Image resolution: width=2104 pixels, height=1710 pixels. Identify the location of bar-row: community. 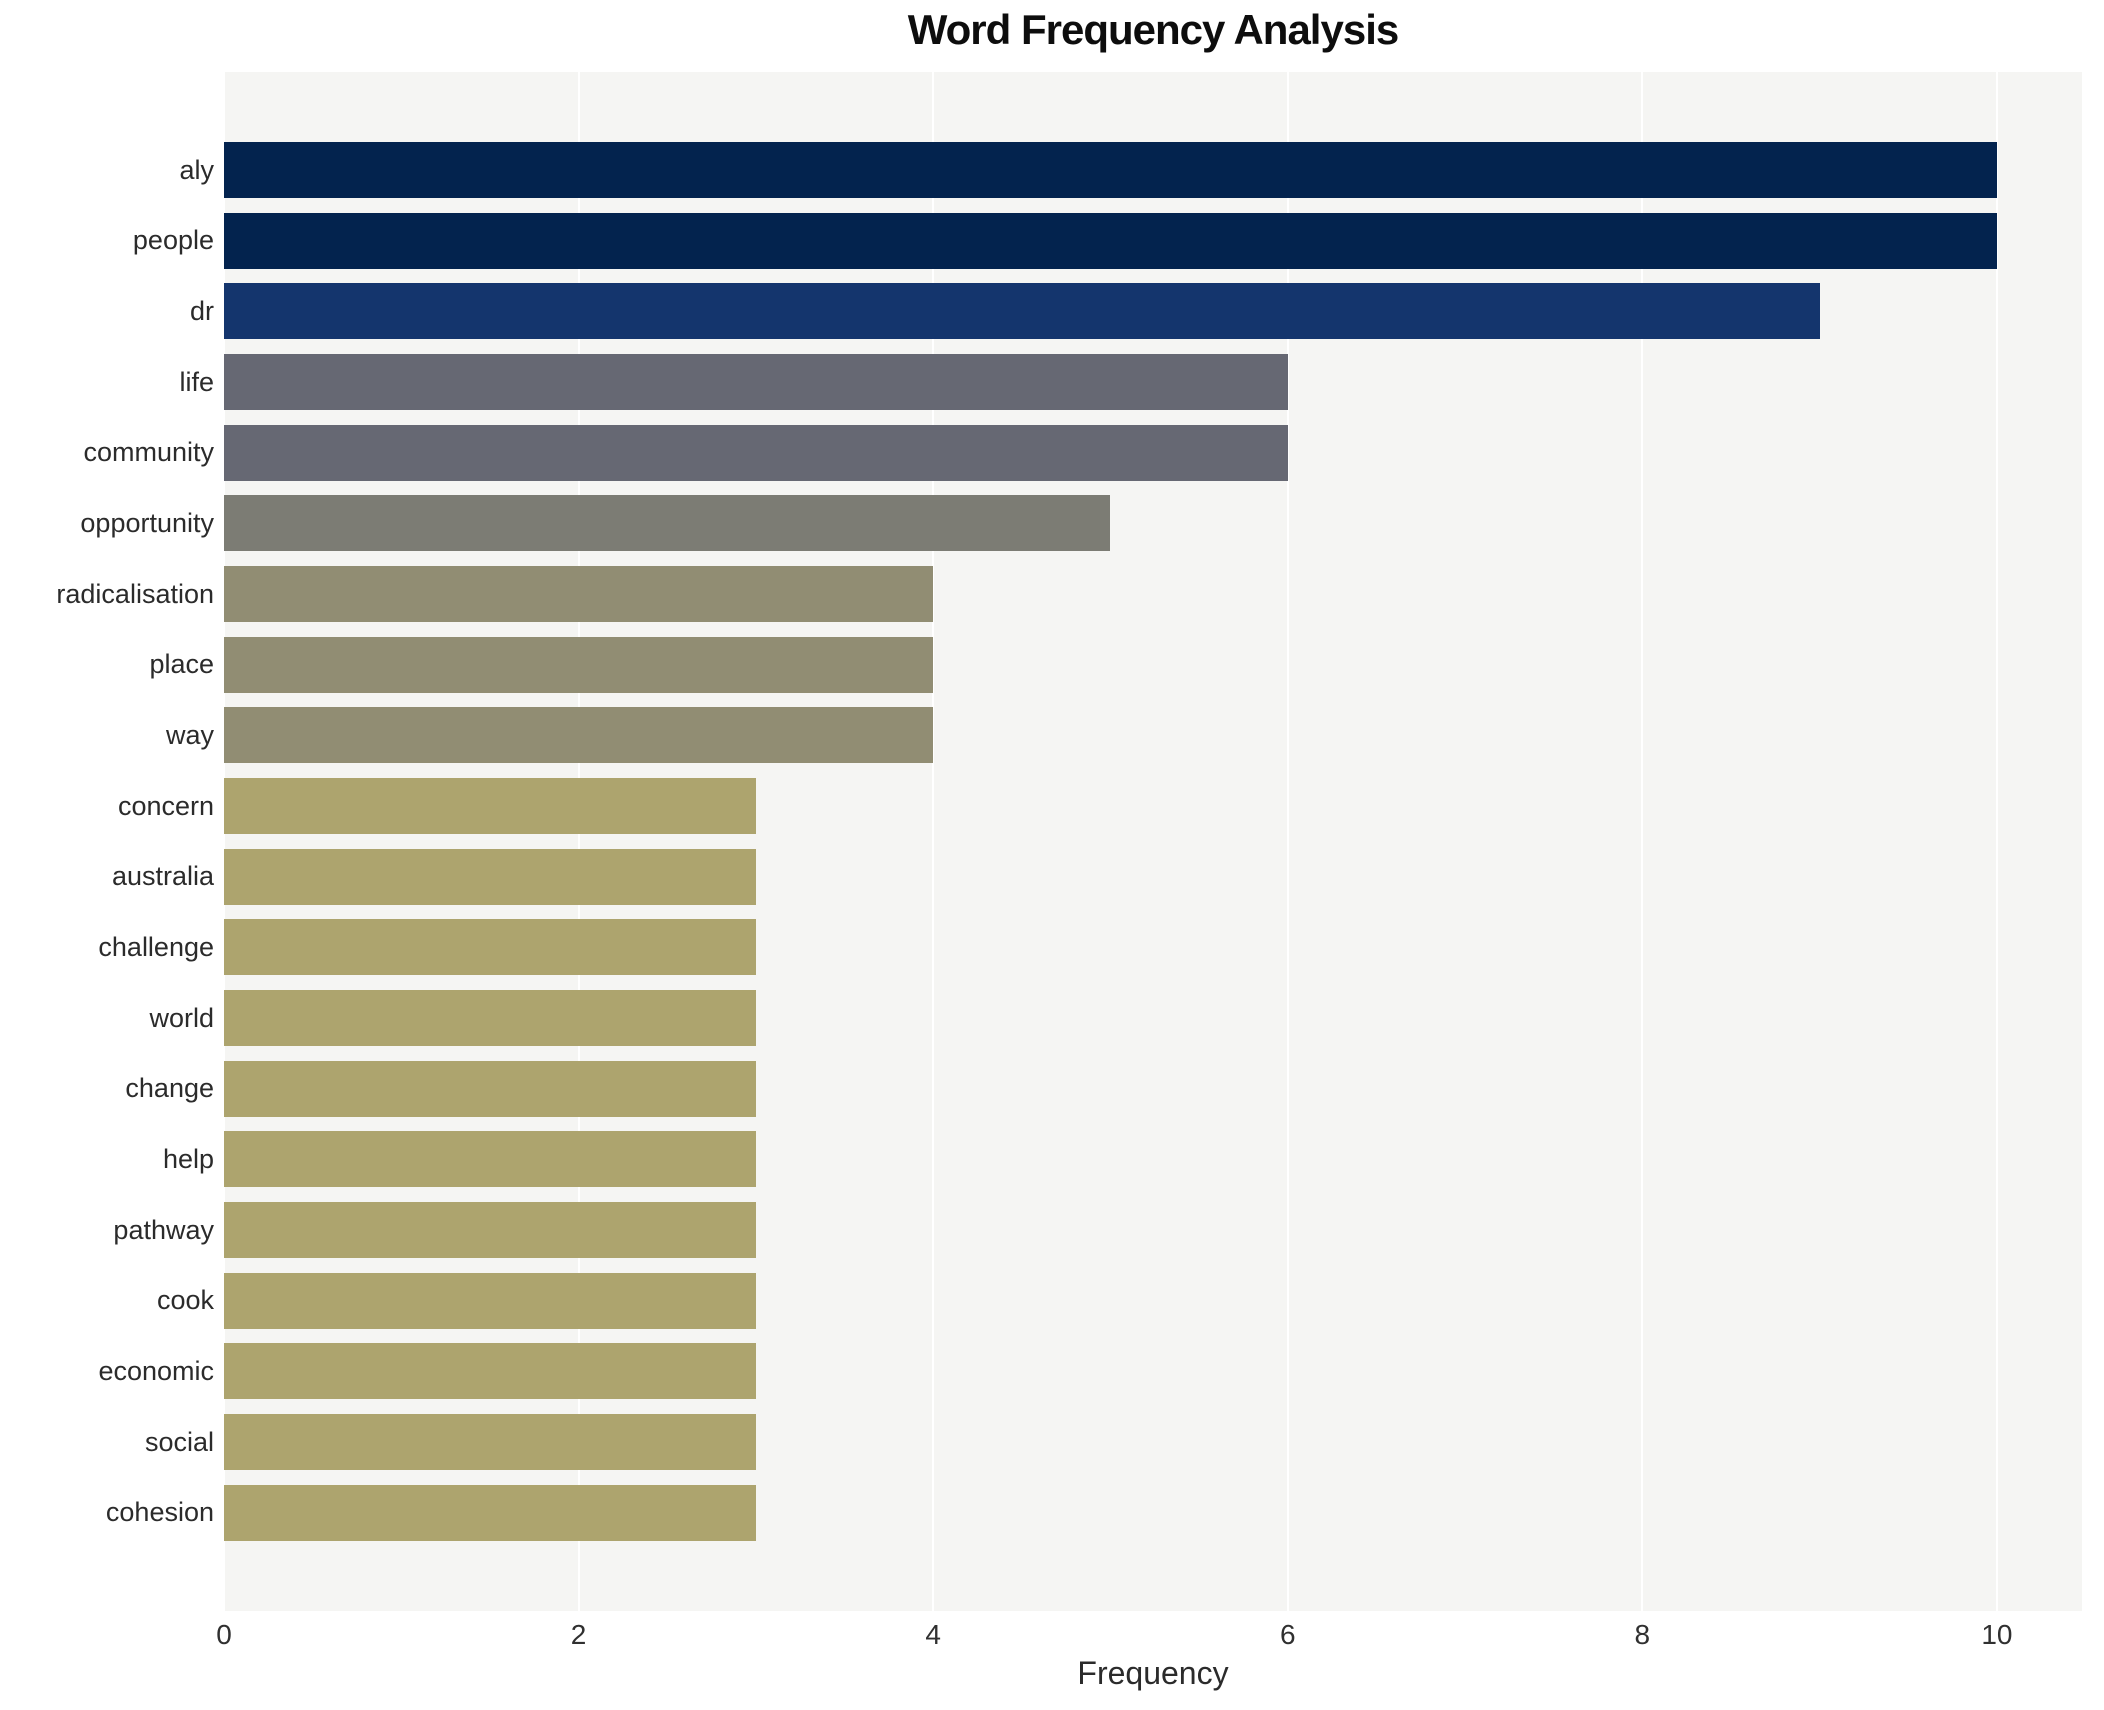
(1041, 452).